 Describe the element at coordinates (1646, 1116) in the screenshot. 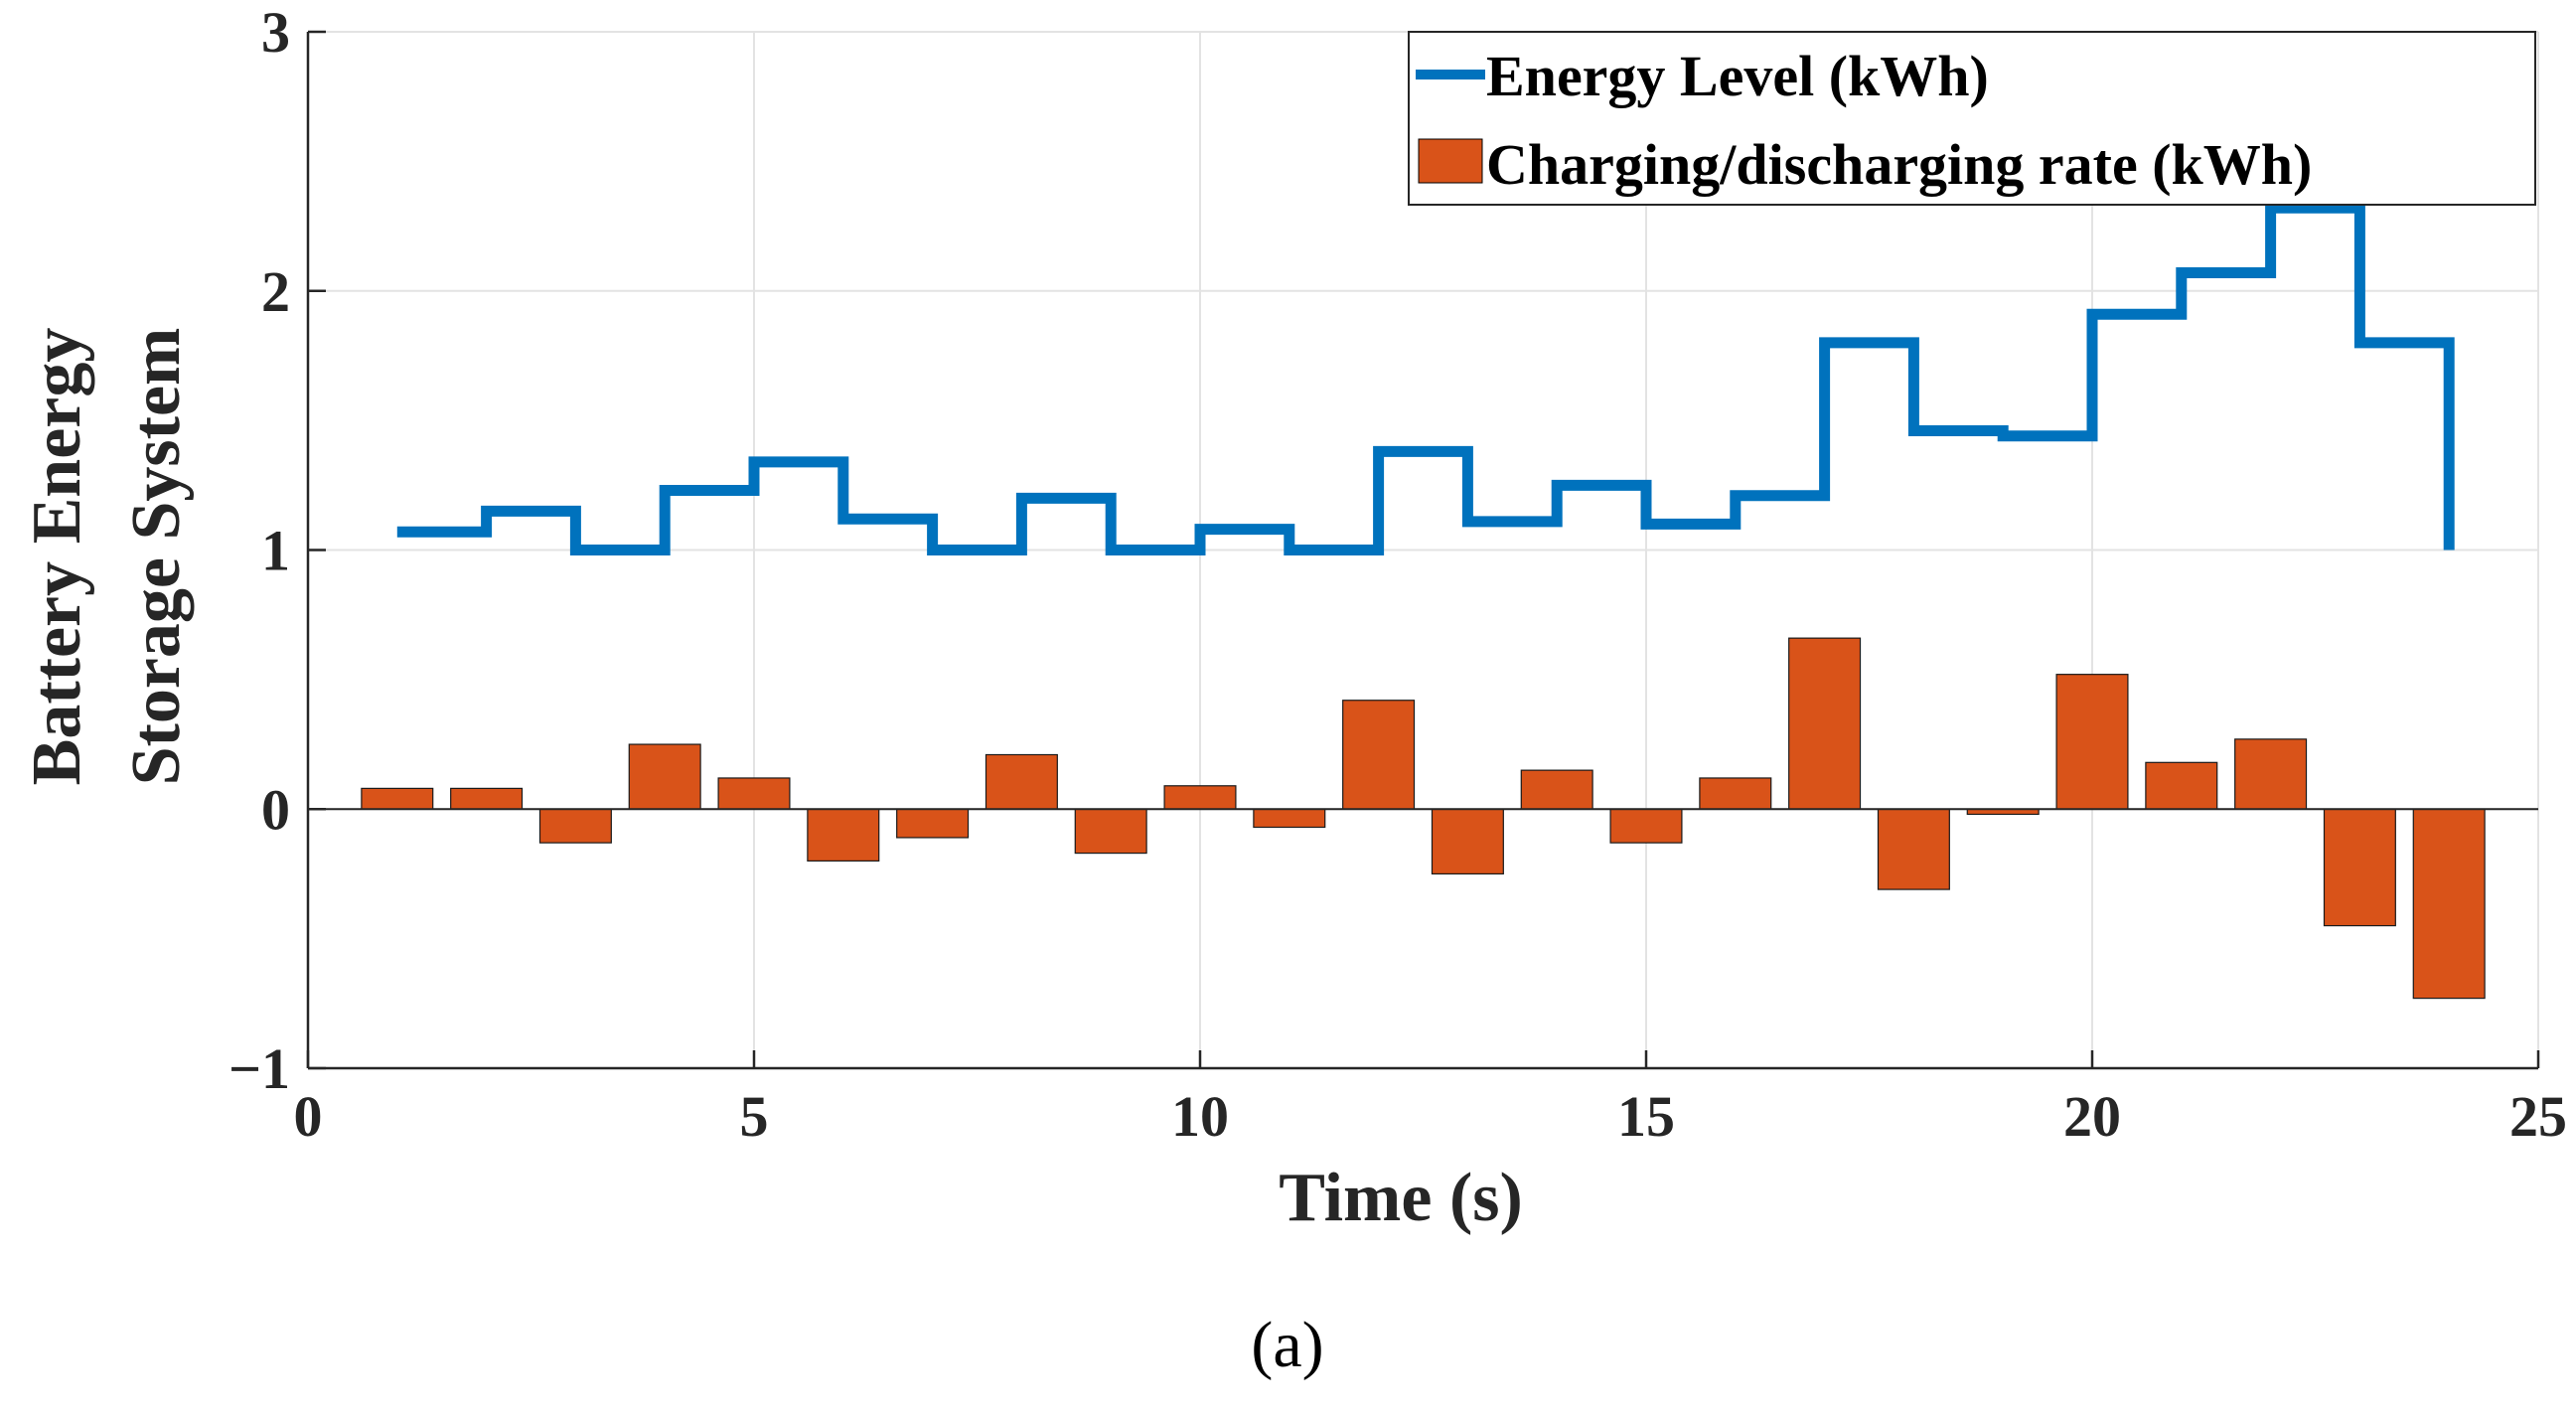

I see `x-tick-label: 15` at that location.